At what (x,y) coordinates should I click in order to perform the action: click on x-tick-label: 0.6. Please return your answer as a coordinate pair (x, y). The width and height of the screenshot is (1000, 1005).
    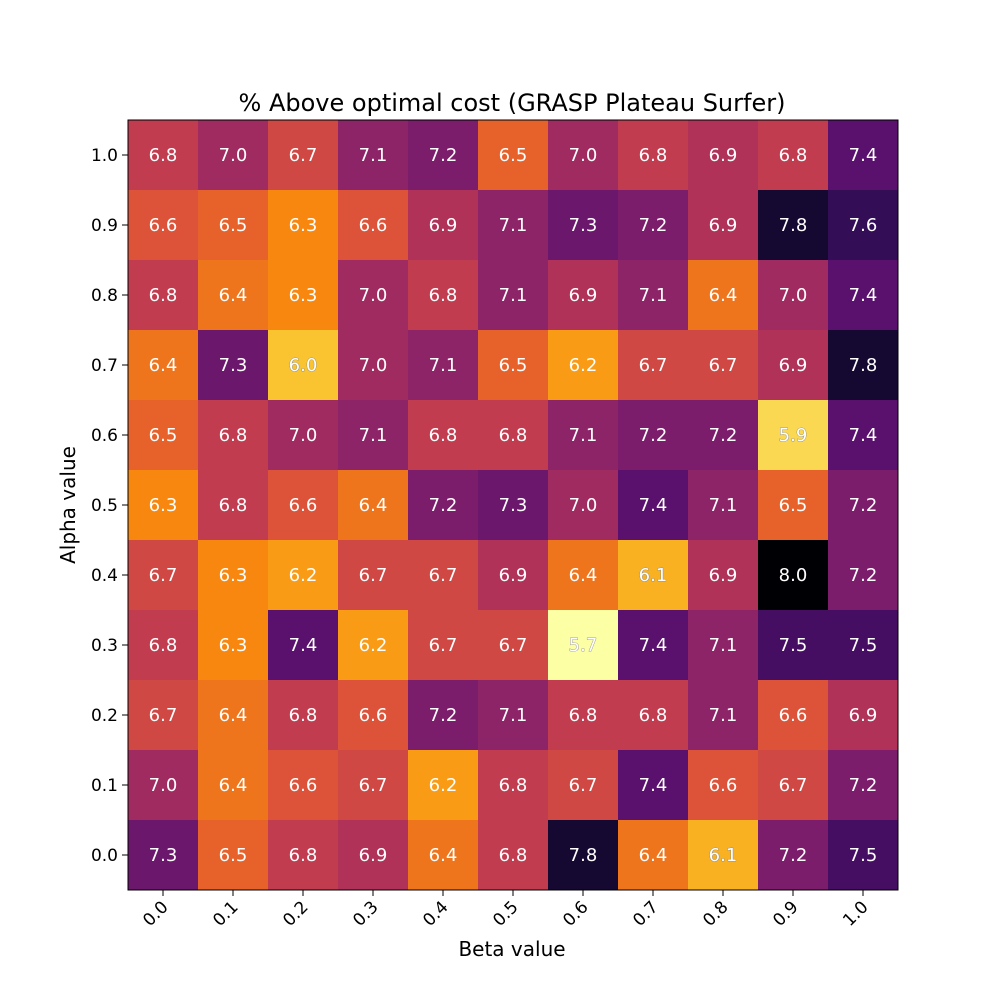
    Looking at the image, I should click on (575, 913).